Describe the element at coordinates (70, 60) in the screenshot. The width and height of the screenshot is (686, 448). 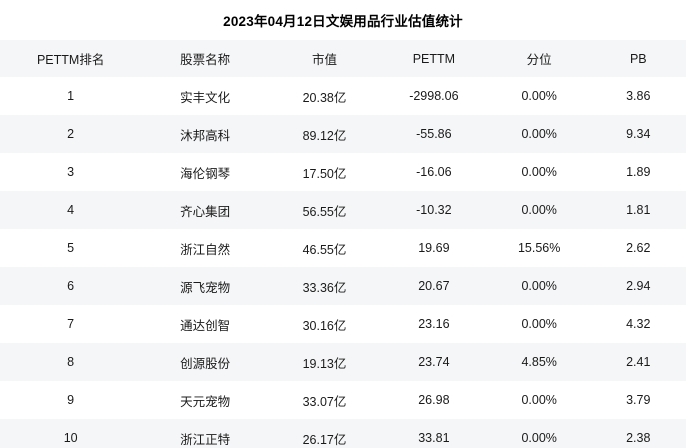
I see `column-header: PETTM排名` at that location.